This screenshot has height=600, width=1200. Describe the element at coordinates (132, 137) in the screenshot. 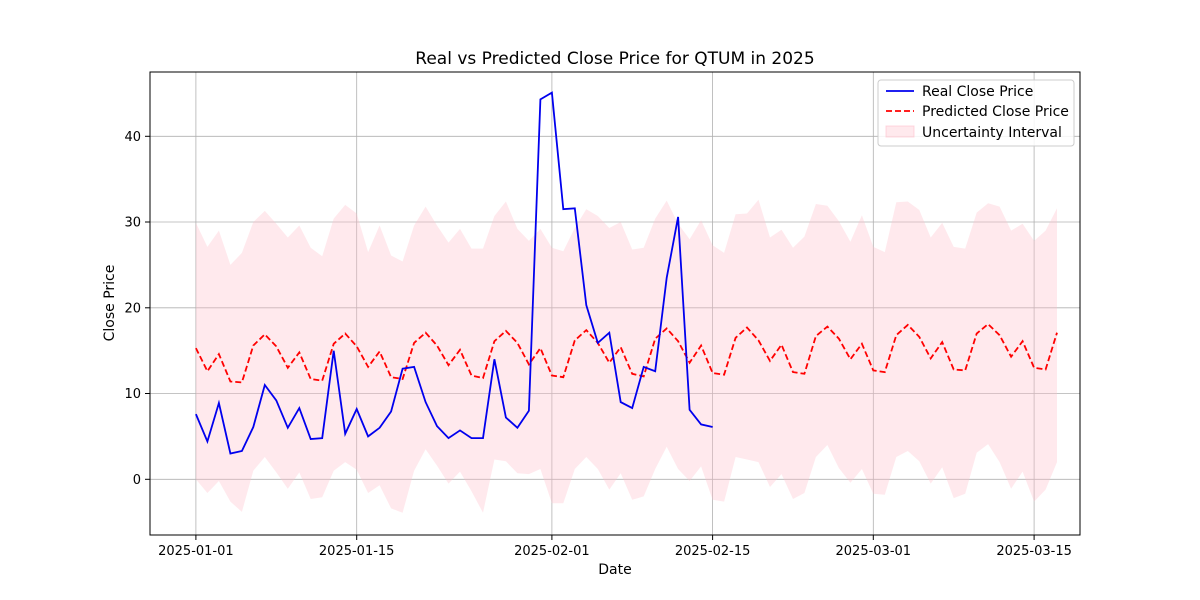

I see `y-tick-label: 40` at that location.